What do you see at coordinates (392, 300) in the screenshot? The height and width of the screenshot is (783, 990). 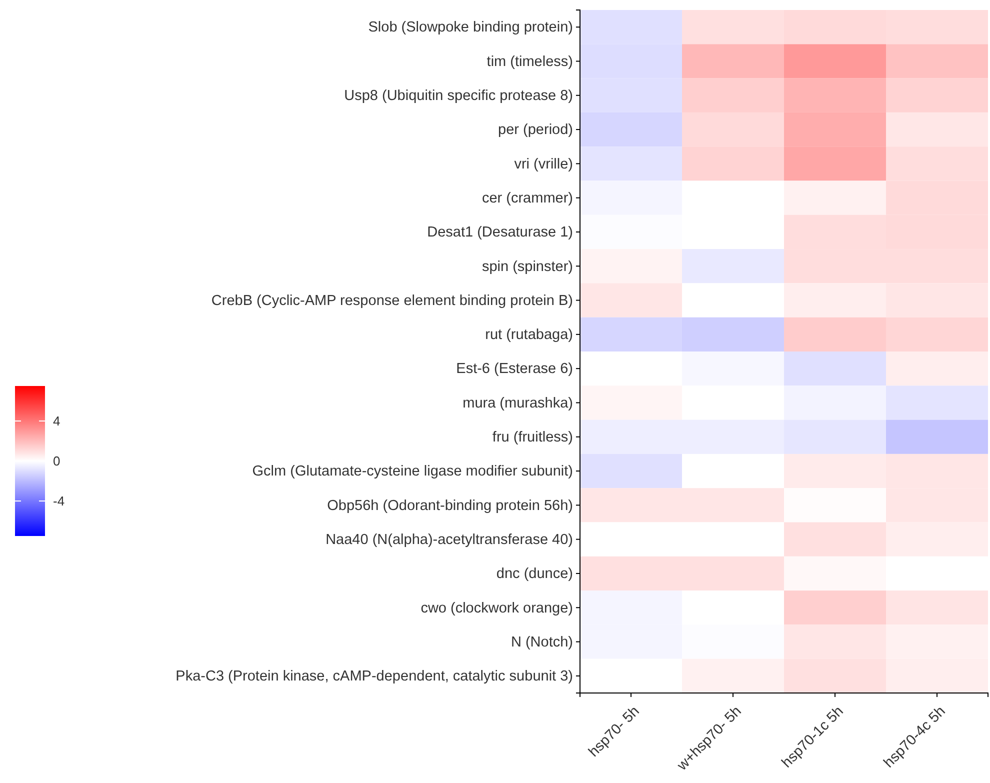 I see `y-tick-label: CrebB (Cyclic-AMP response element binding protein B)` at bounding box center [392, 300].